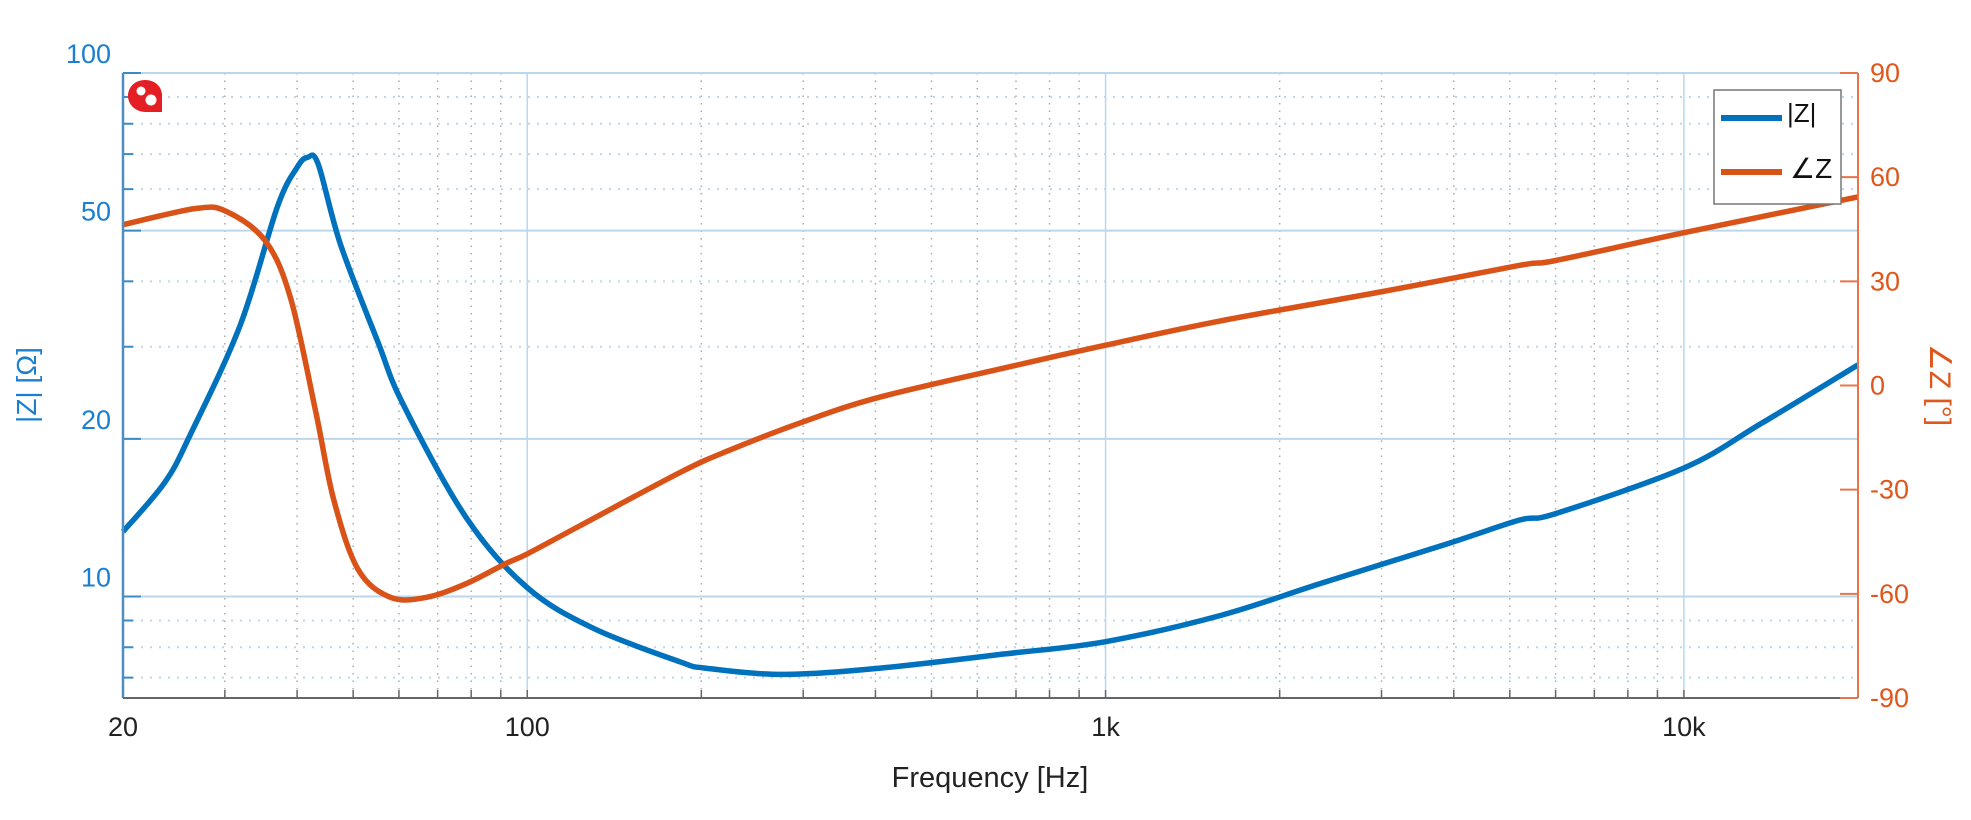 This screenshot has height=820, width=1971. I want to click on y-left-tick-label: 50, so click(96, 212).